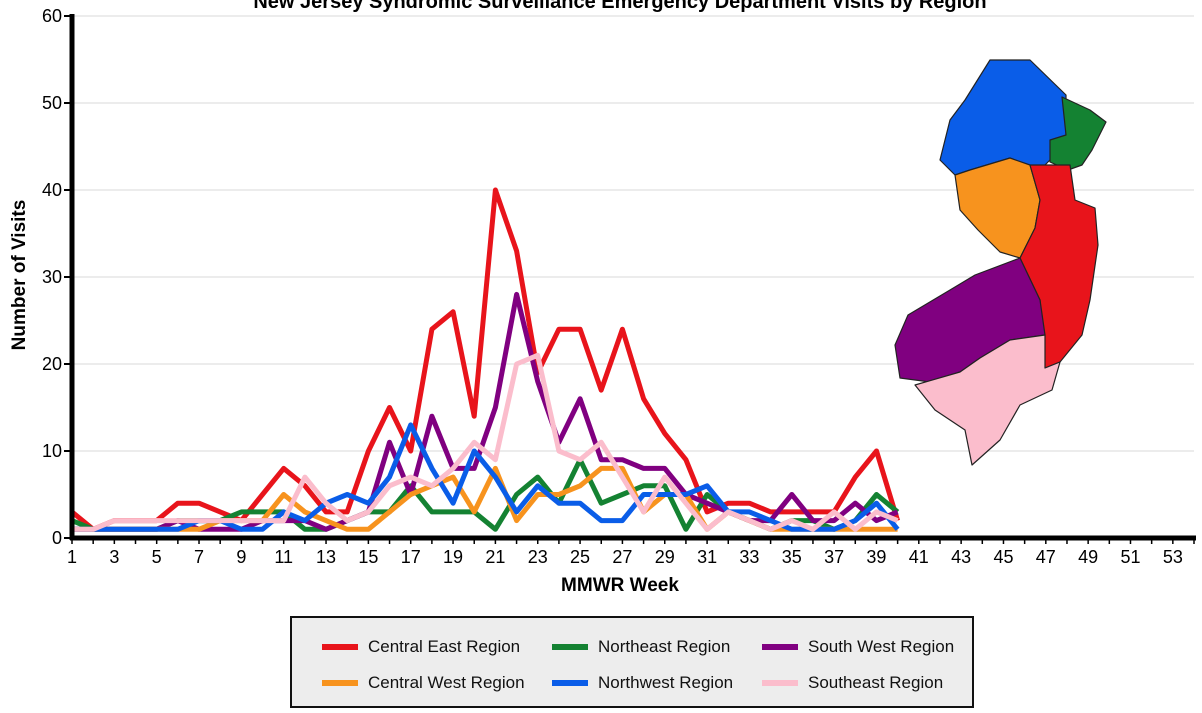  I want to click on x-tick-label: 19, so click(453, 557).